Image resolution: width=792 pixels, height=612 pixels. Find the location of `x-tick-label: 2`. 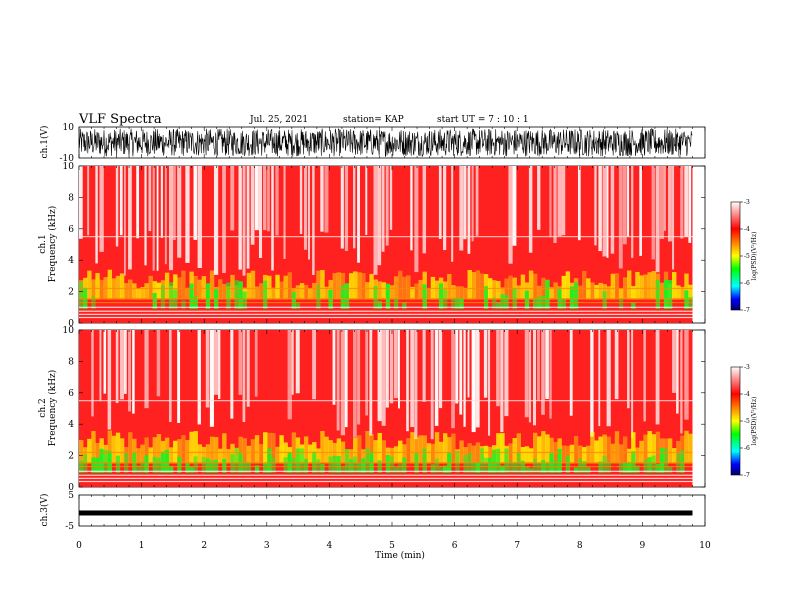

x-tick-label: 2 is located at coordinates (204, 546).